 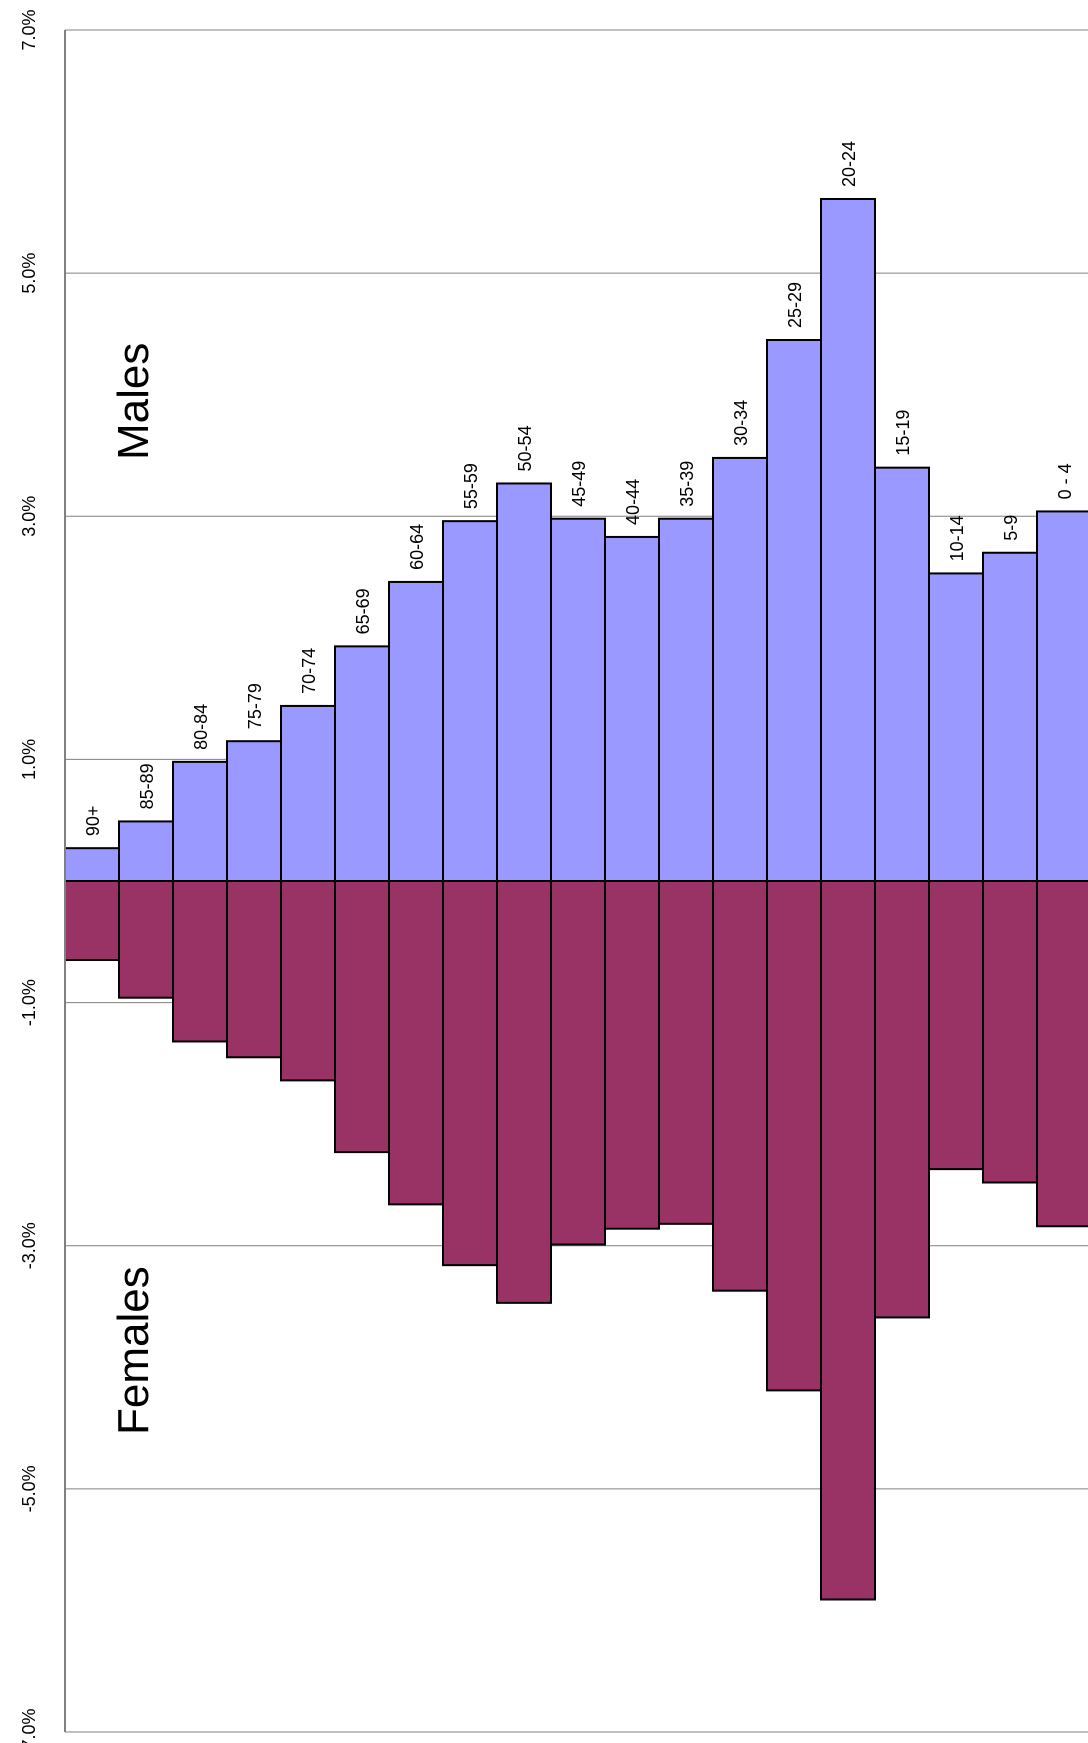 I want to click on category-label: 35-39, so click(x=687, y=484).